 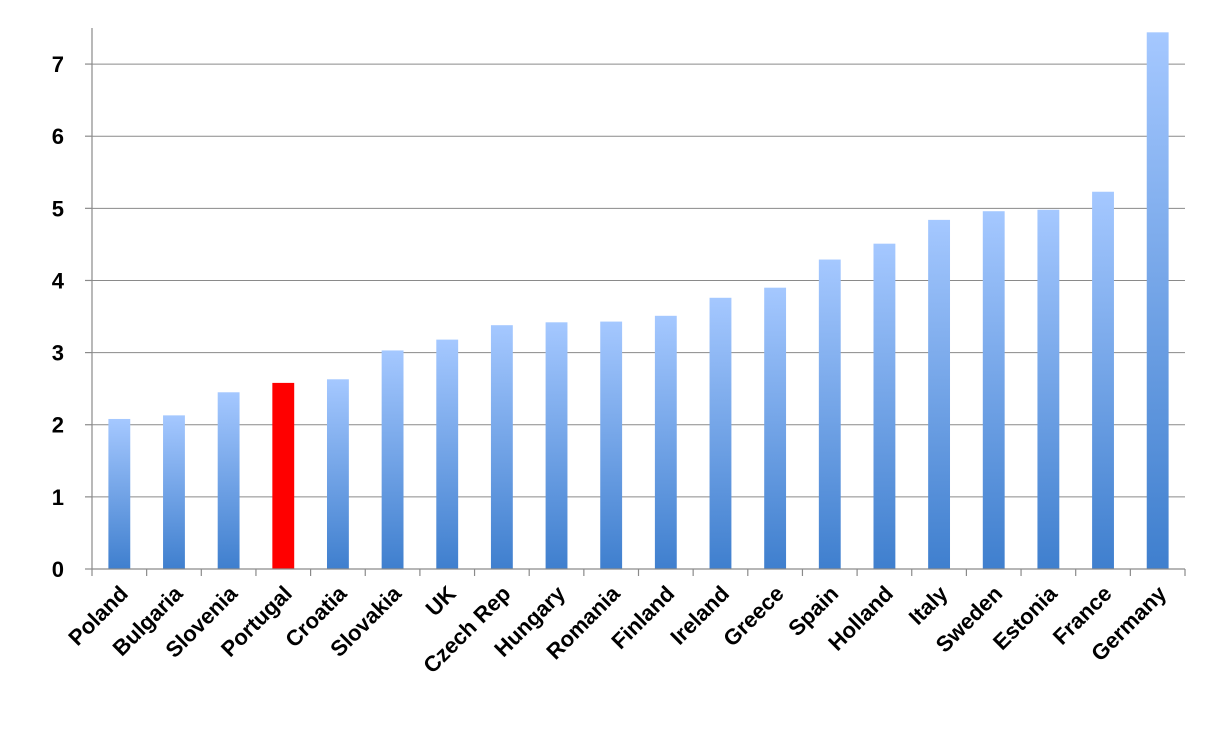 What do you see at coordinates (829, 414) in the screenshot?
I see `bar-spain` at bounding box center [829, 414].